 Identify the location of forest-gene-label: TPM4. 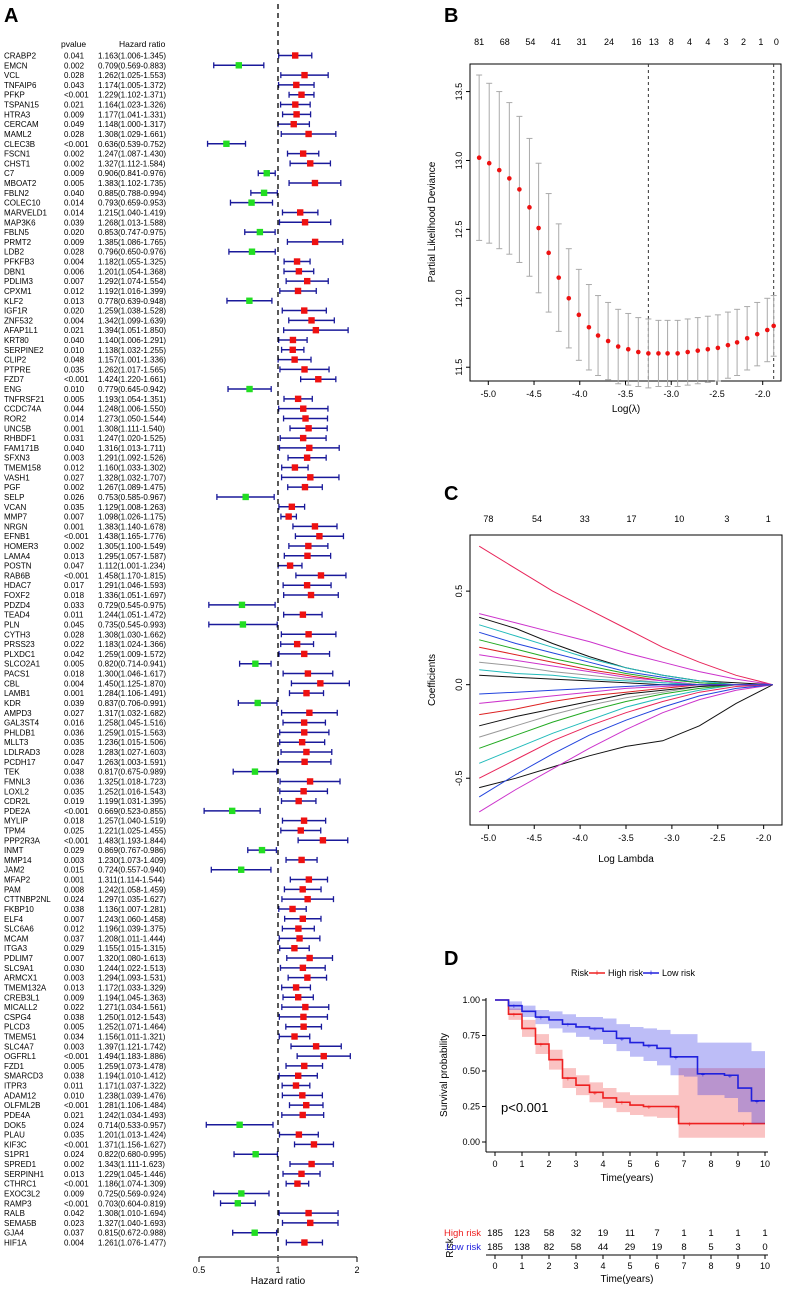
(15, 830).